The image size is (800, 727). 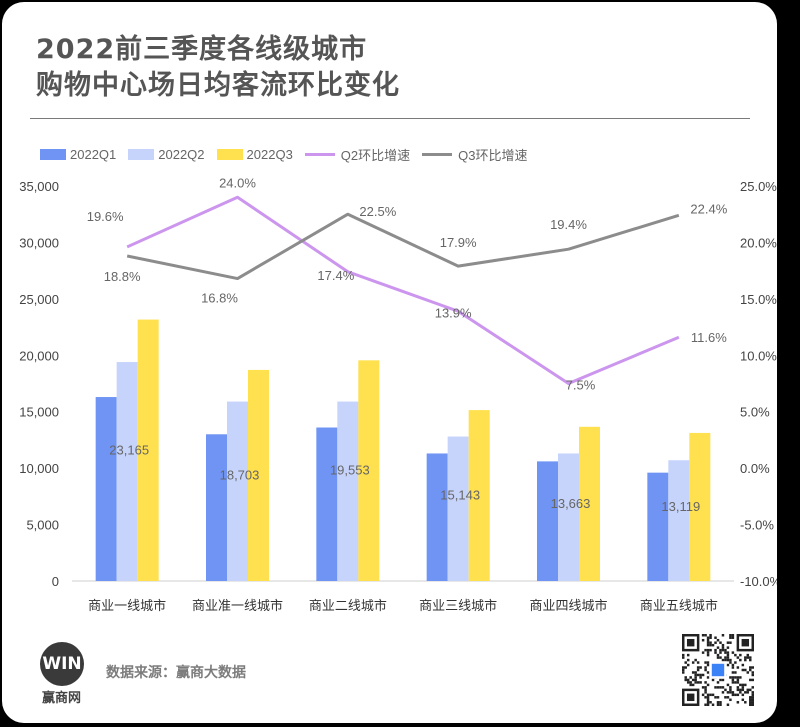 What do you see at coordinates (176, 673) in the screenshot?
I see `data-source: 数据来源：赢商大数据` at bounding box center [176, 673].